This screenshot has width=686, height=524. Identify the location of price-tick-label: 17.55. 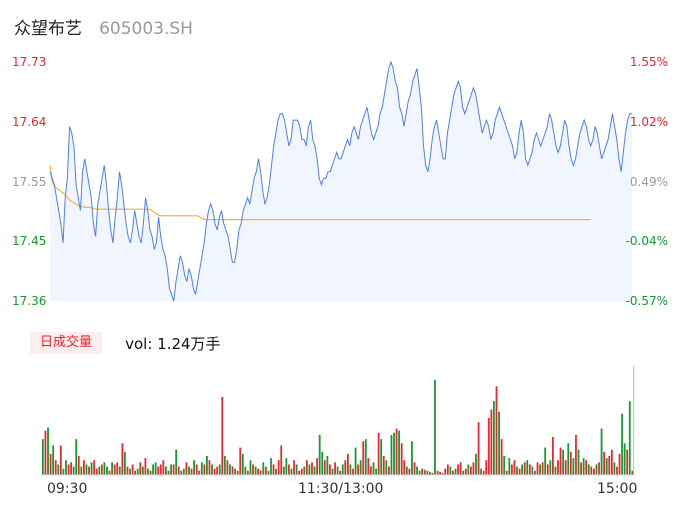
(29, 181).